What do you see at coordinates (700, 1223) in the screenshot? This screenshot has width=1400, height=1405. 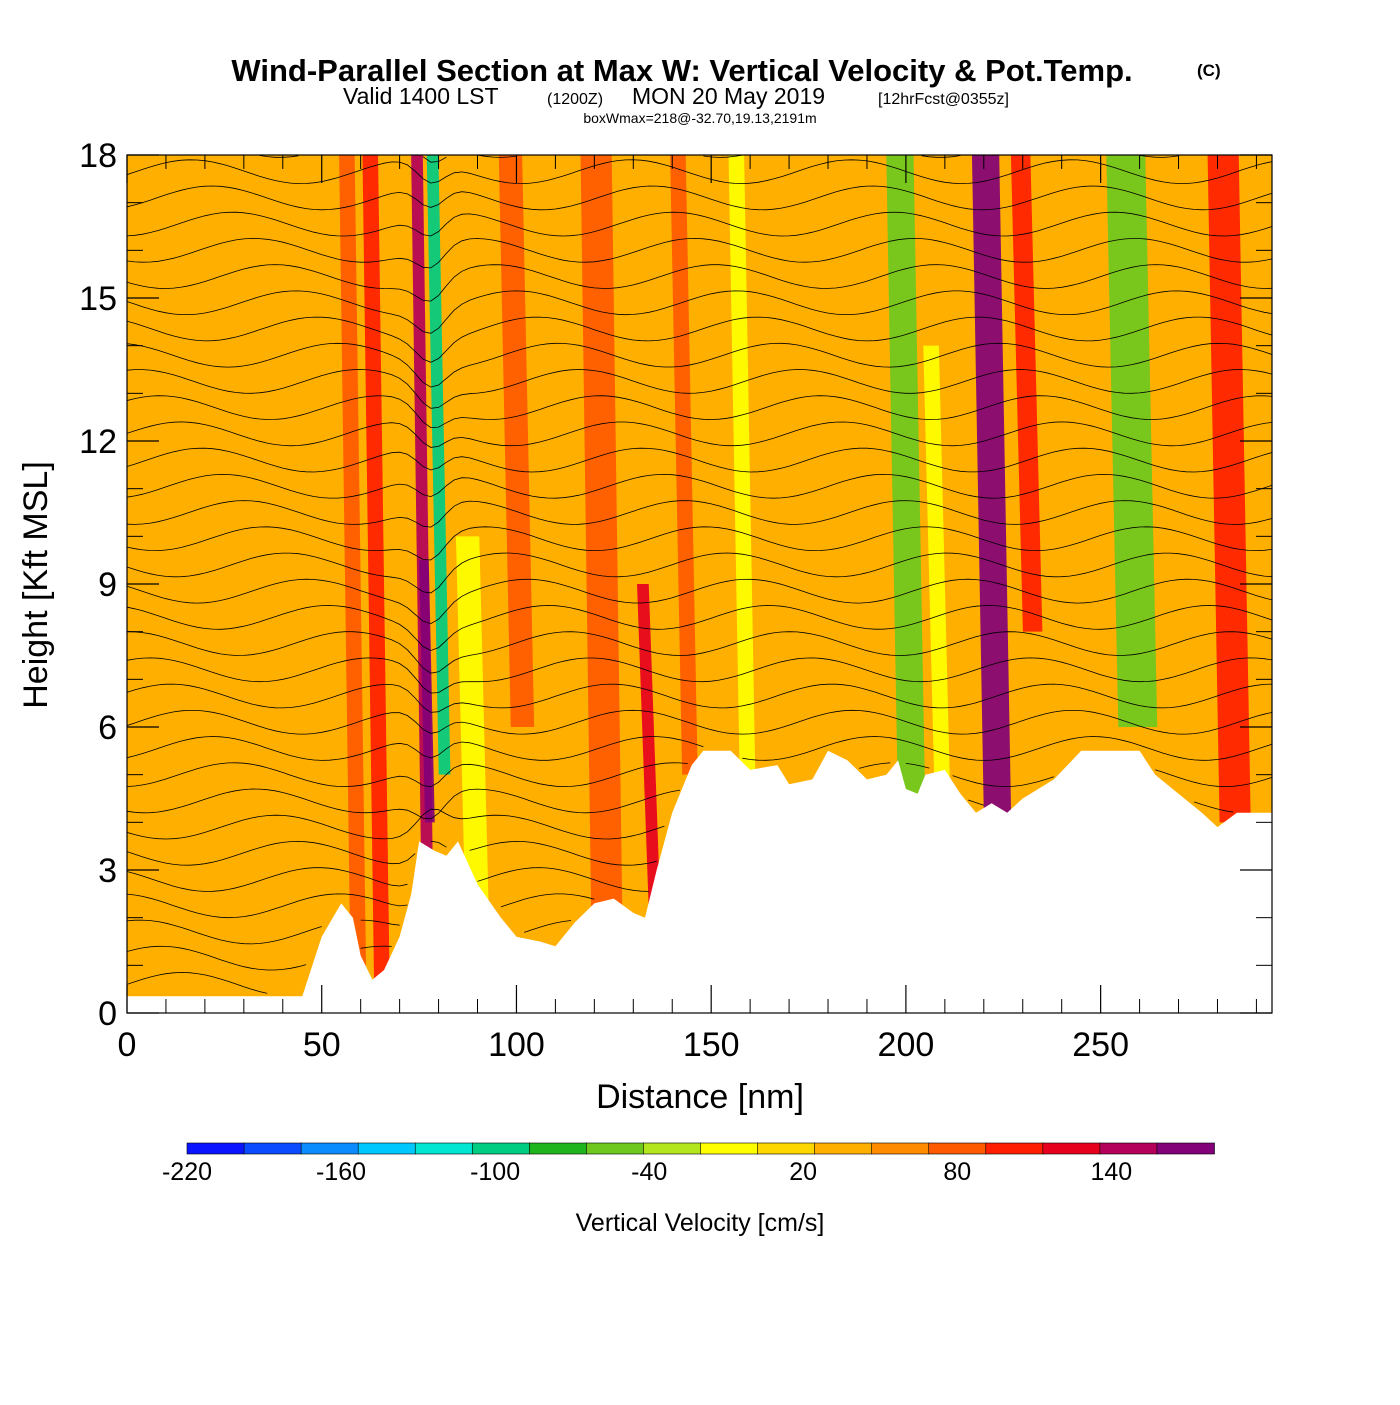 I see `colorbar-label: Vertical Velocity [cm/s]` at bounding box center [700, 1223].